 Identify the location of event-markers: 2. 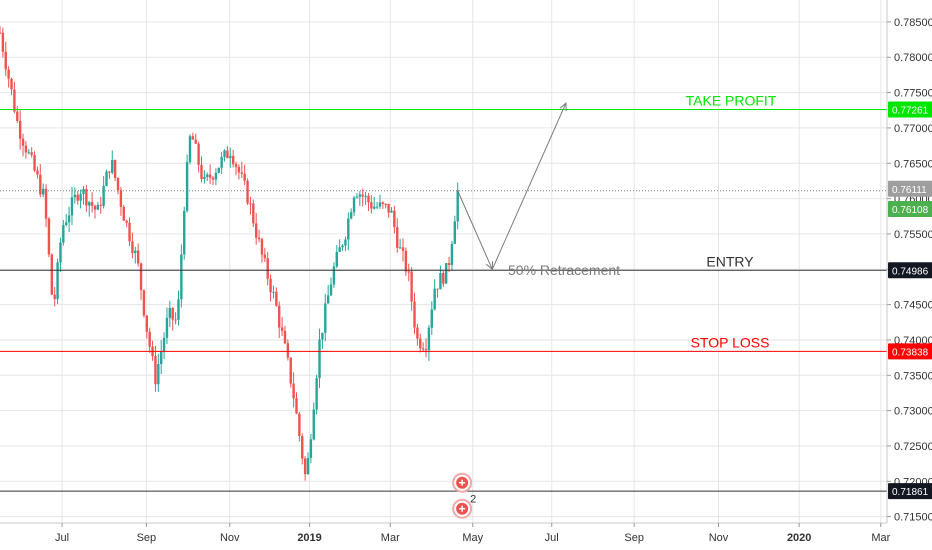
(464, 495).